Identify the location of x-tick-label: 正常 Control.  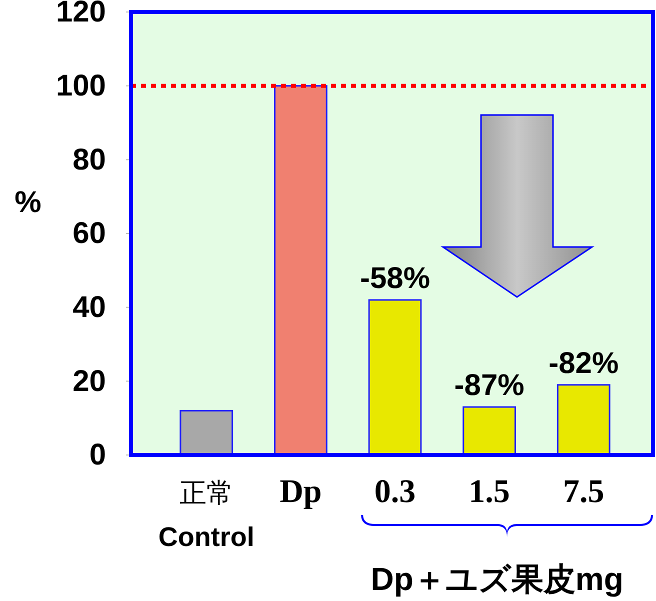
(206, 515).